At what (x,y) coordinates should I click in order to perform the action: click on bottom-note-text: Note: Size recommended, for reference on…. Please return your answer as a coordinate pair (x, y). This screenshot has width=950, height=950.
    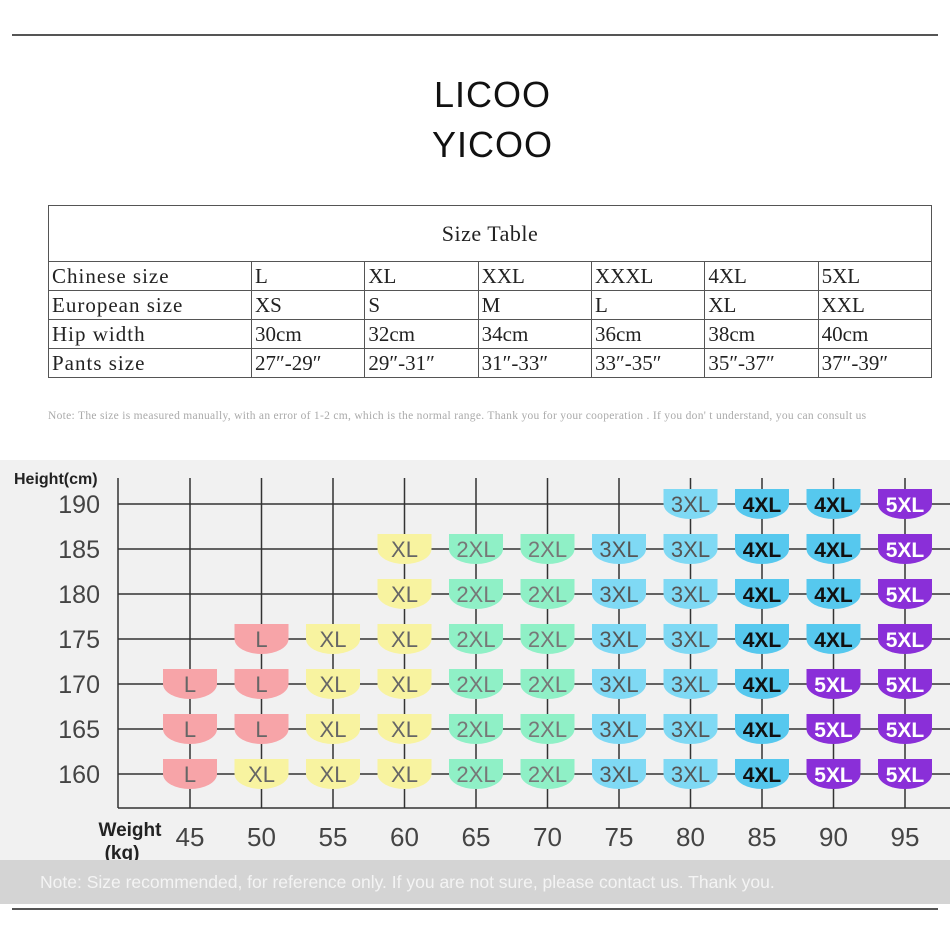
    Looking at the image, I should click on (407, 882).